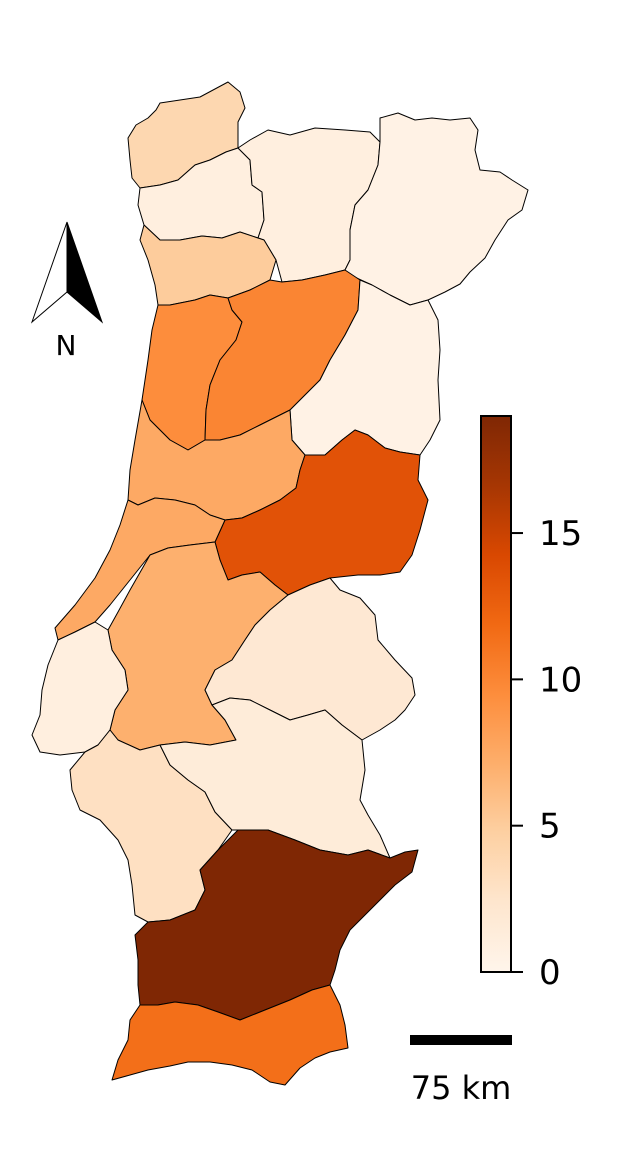  What do you see at coordinates (550, 827) in the screenshot?
I see `colorbar-tick-label-5: 5` at bounding box center [550, 827].